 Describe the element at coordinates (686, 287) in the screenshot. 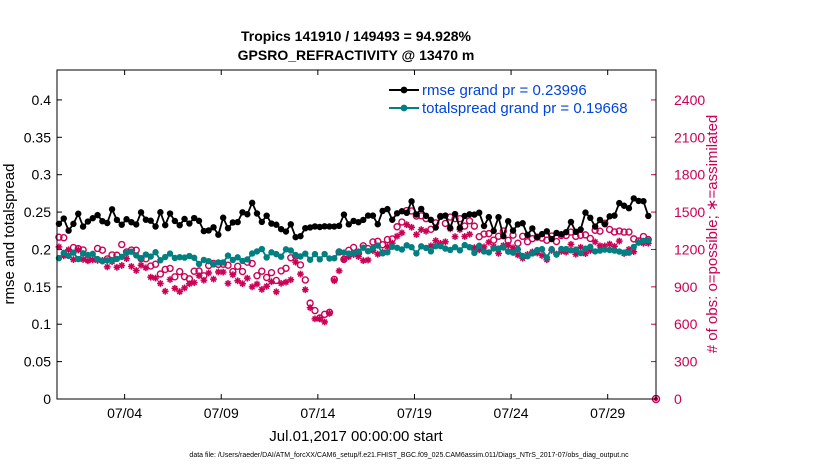

I see `y-right-tick-label: 900` at that location.